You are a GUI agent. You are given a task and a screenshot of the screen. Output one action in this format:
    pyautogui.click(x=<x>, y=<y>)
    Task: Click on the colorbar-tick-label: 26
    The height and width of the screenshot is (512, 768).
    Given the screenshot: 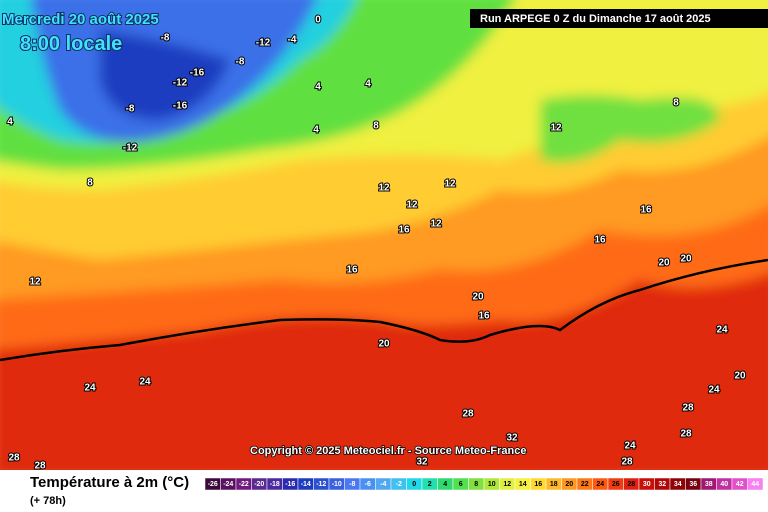 What is the action you would take?
    pyautogui.click(x=616, y=484)
    